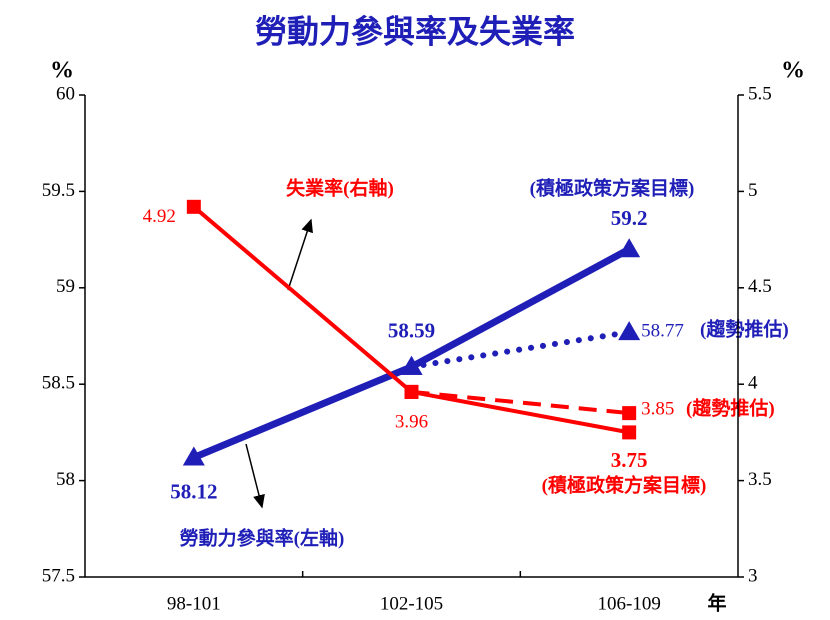  Describe the element at coordinates (760, 479) in the screenshot. I see `y2-tick-label: 3.5` at that location.